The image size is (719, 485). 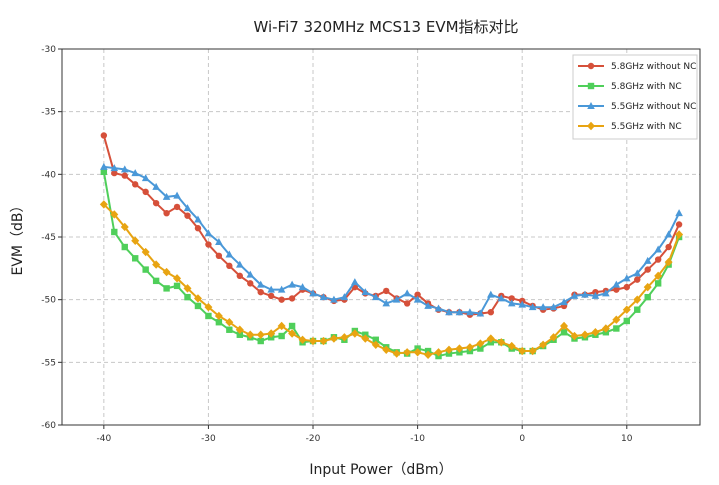 I want to click on y-tick-label: -55, so click(x=48, y=363).